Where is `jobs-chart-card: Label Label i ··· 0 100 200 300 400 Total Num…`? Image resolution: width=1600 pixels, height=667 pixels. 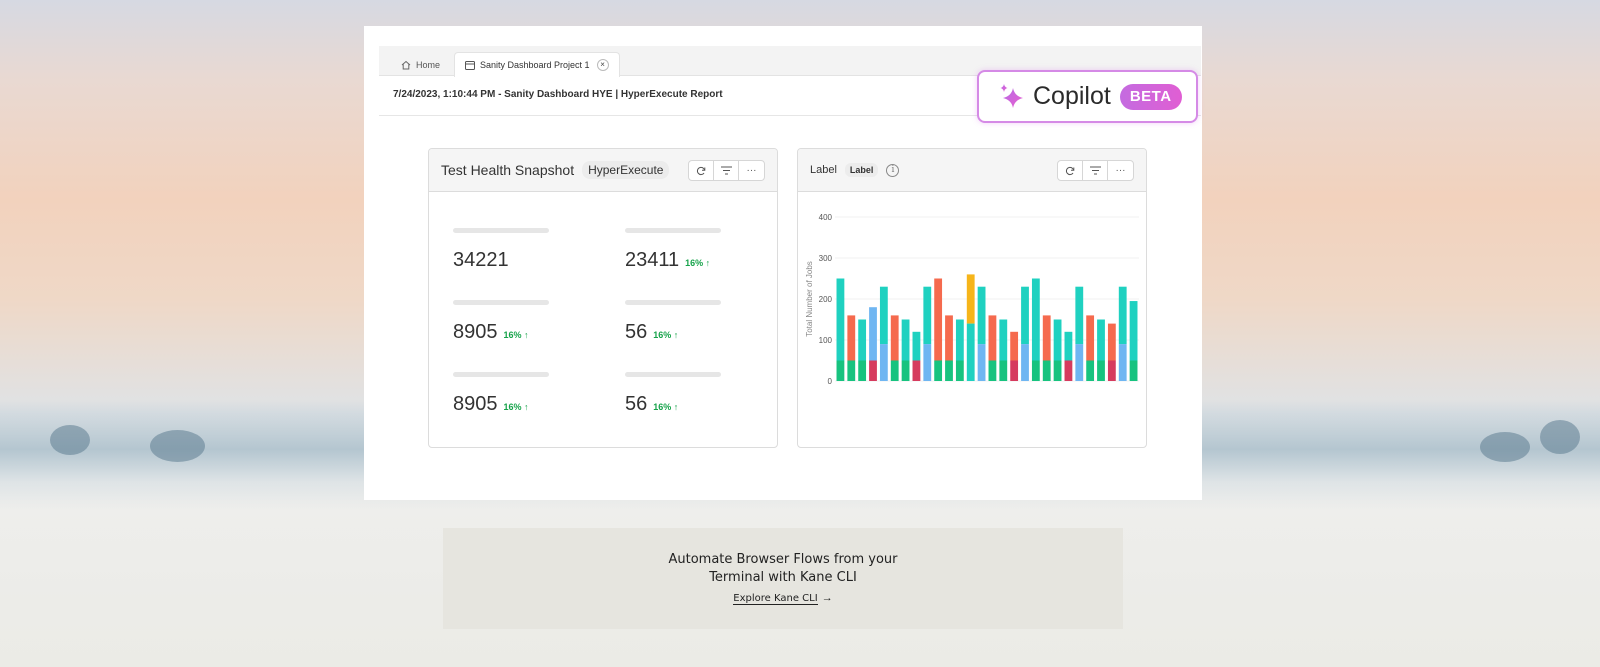 jobs-chart-card: Label Label i ··· 0 100 200 300 400 Total Num… is located at coordinates (972, 298).